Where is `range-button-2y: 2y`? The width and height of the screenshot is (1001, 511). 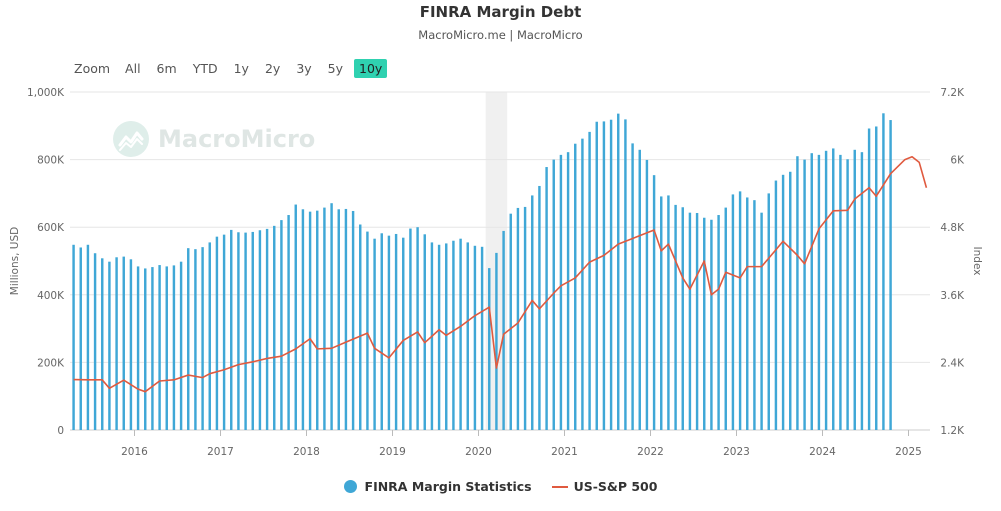 range-button-2y: 2y is located at coordinates (272, 68).